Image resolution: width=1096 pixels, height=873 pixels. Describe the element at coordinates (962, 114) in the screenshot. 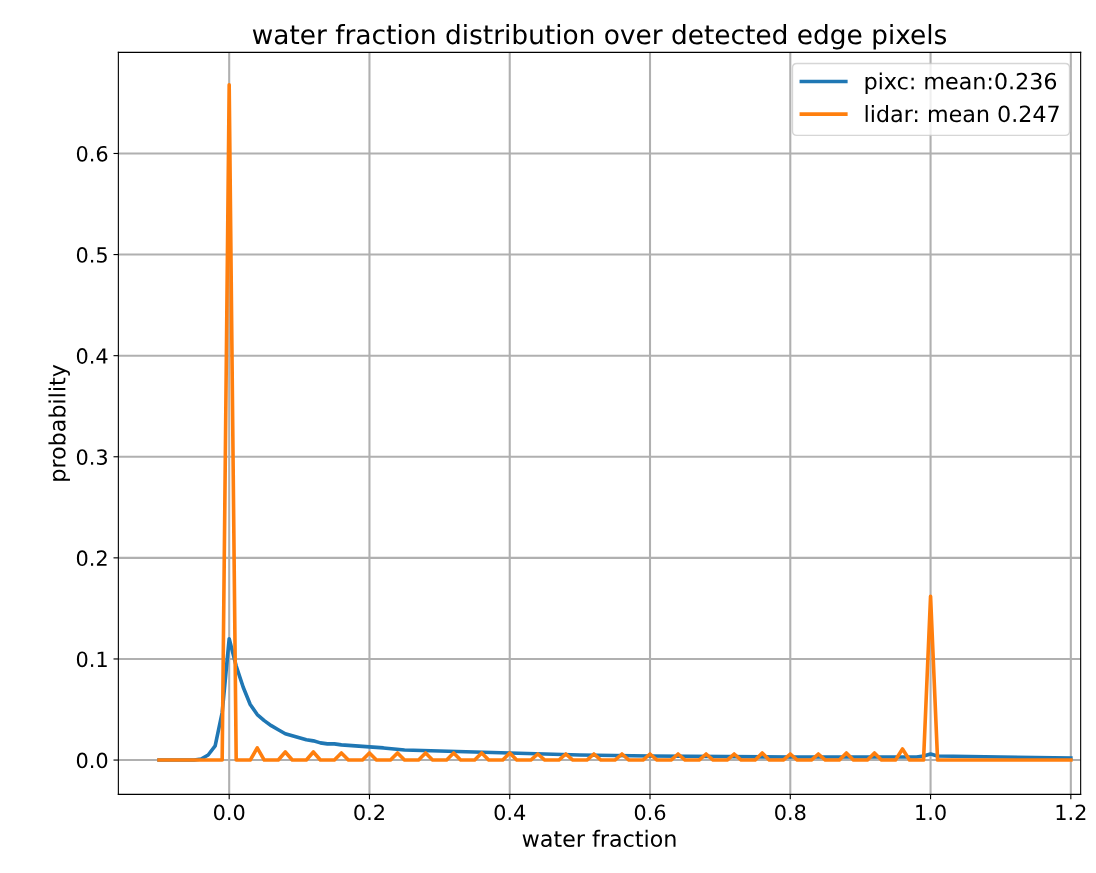

I see `legend-label: lidar: mean 0.247` at that location.